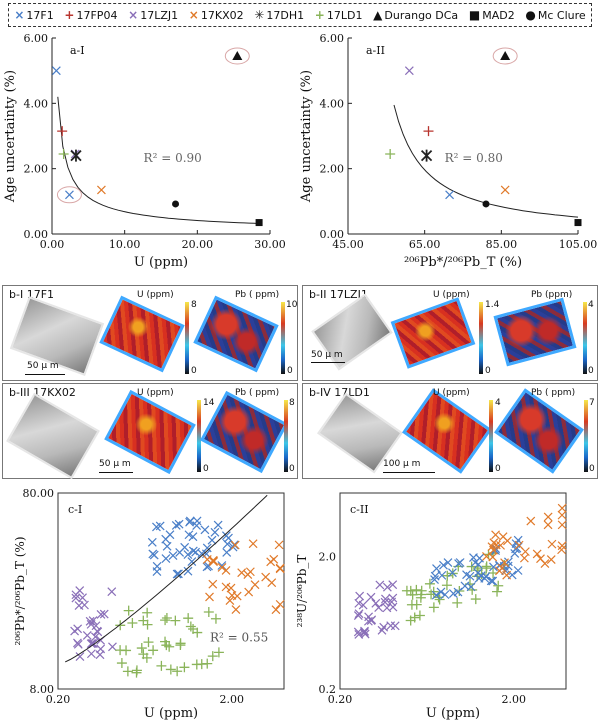 Image resolution: width=600 pixels, height=725 pixels. I want to click on panel-label: a-I, so click(77, 50).